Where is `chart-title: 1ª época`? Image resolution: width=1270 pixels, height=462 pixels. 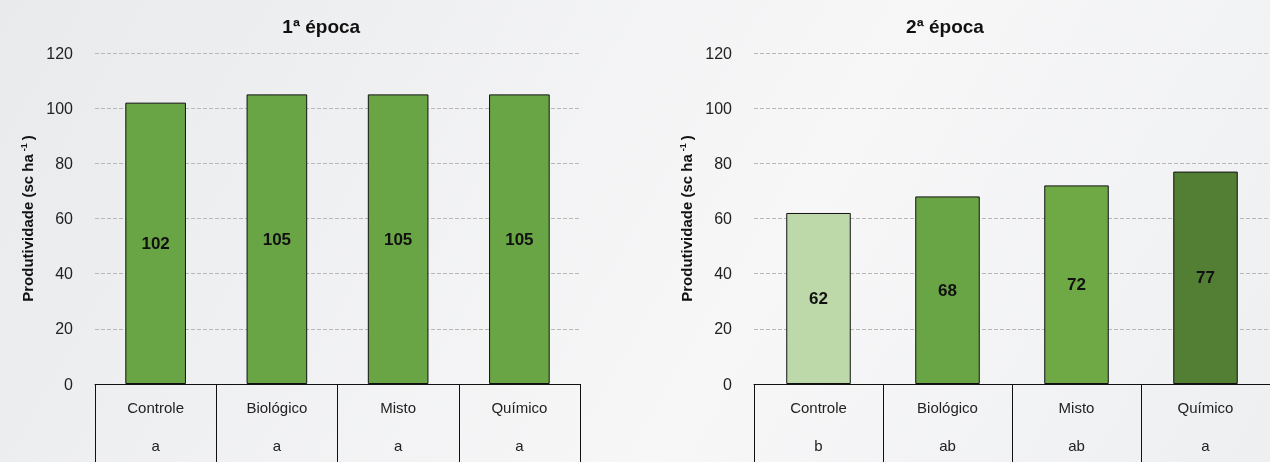
chart-title: 1ª época is located at coordinates (321, 26).